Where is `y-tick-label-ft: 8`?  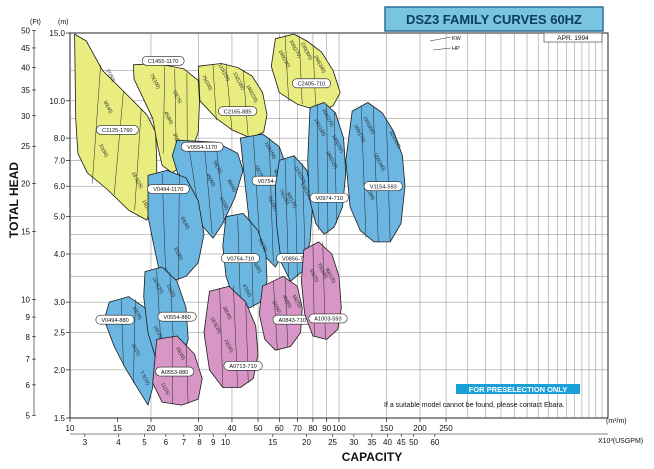
y-tick-label-ft: 8 is located at coordinates (28, 337).